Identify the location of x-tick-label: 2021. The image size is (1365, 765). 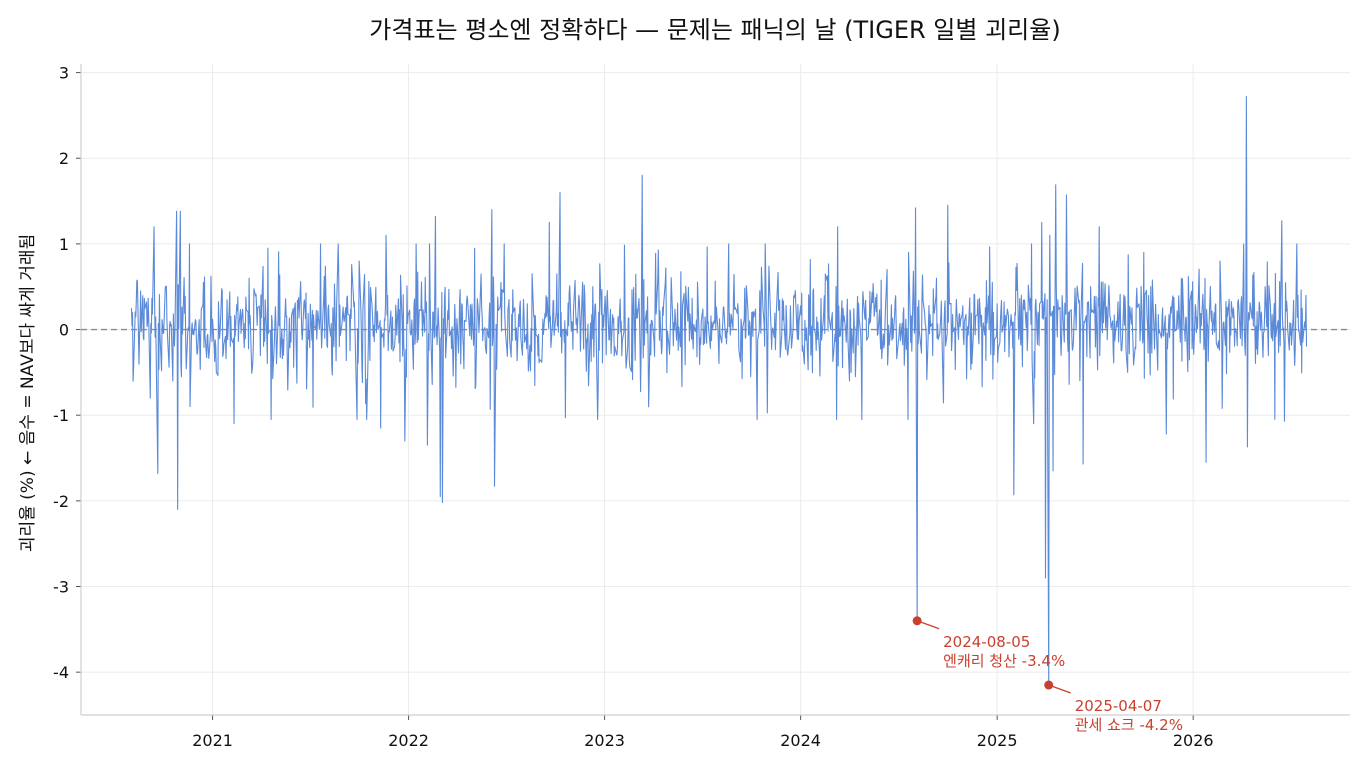
(212, 740).